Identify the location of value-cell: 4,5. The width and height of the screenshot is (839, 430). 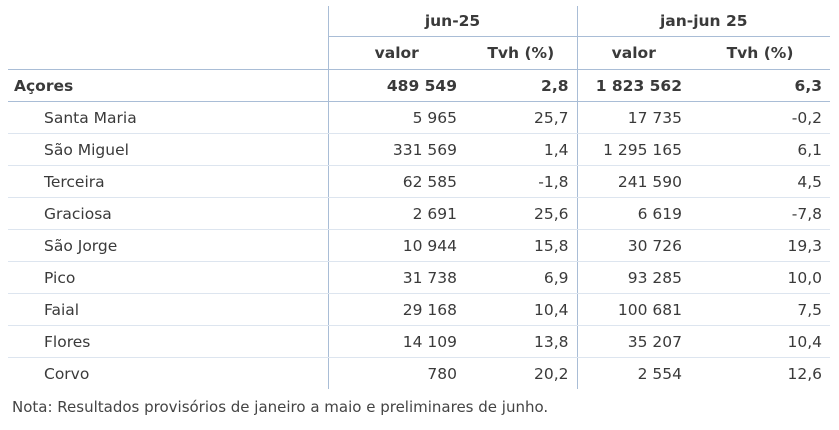
(760, 181).